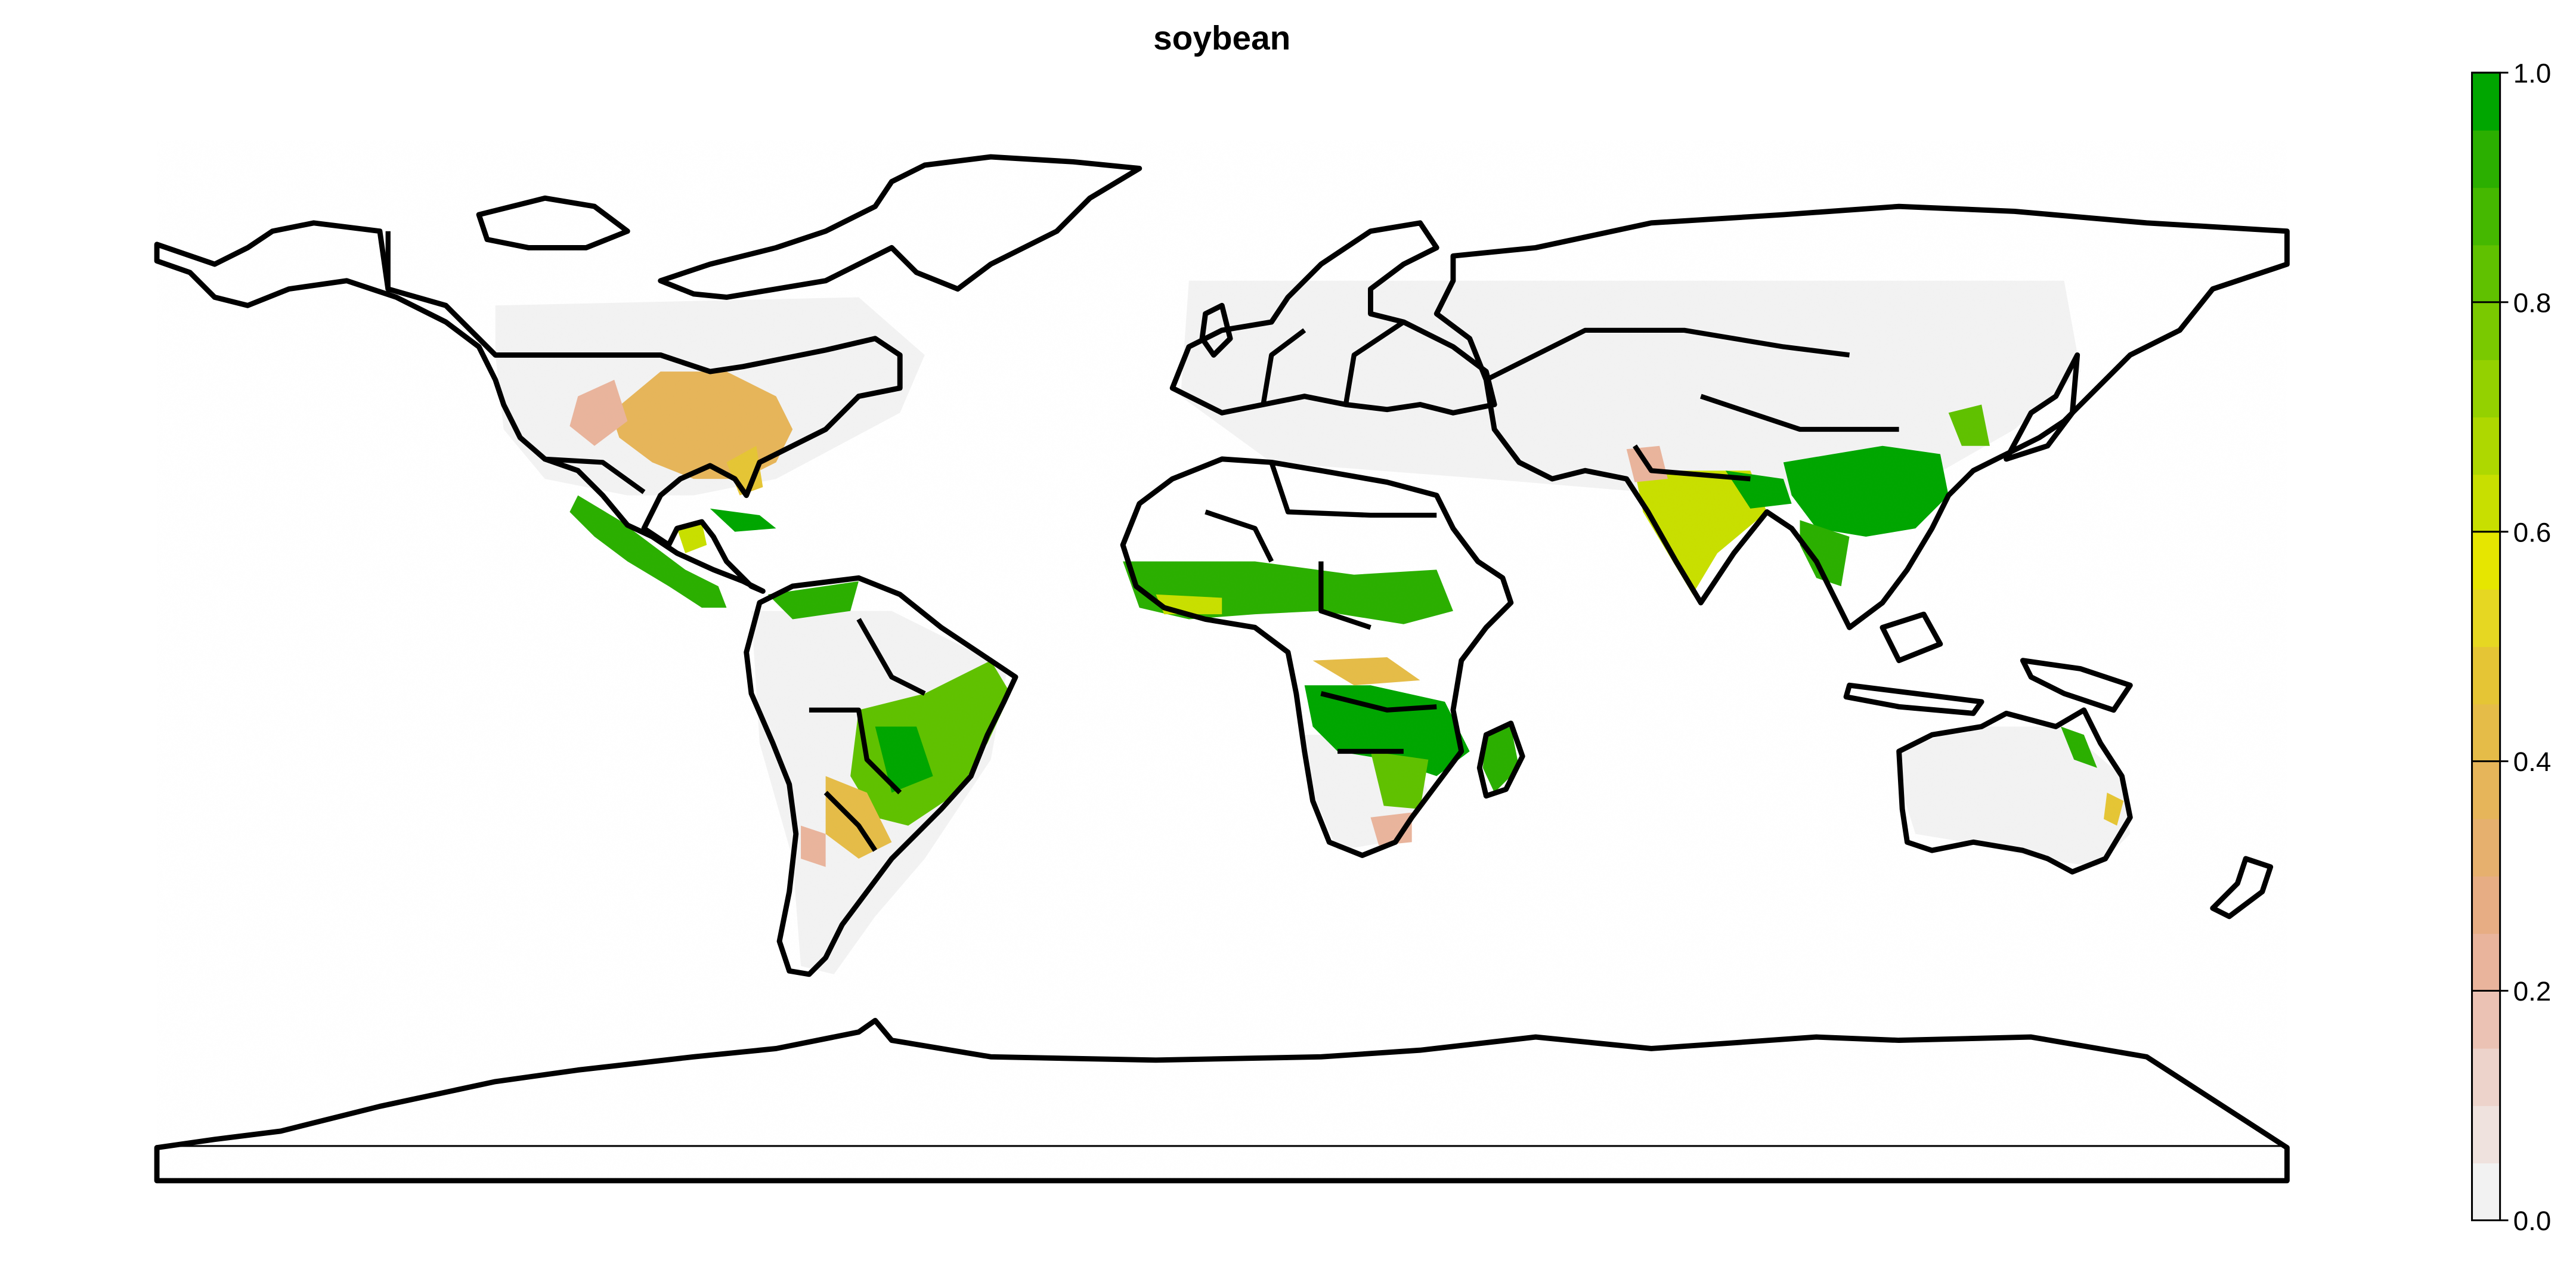  Describe the element at coordinates (2533, 762) in the screenshot. I see `legend-tick-label: 0.4` at that location.